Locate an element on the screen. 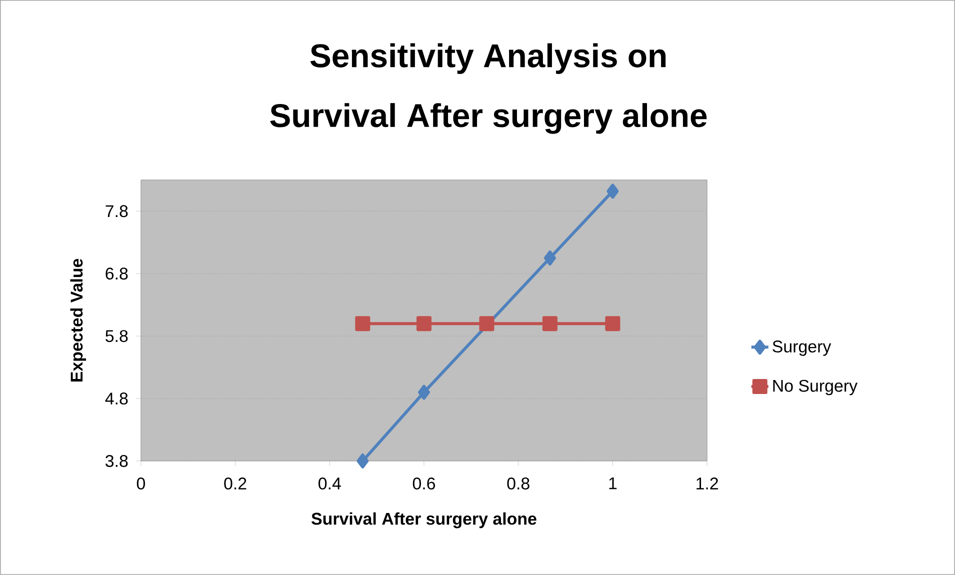 The width and height of the screenshot is (955, 575). legend-label: No Surgery is located at coordinates (815, 388).